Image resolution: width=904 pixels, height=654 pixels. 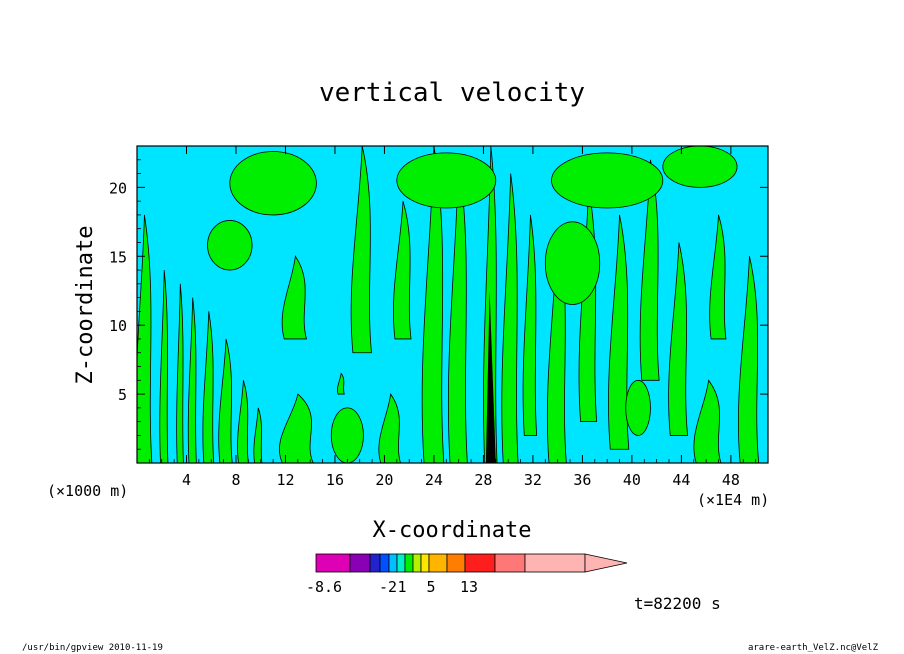 What do you see at coordinates (452, 530) in the screenshot?
I see `x-axis-label: X-coordinate` at bounding box center [452, 530].